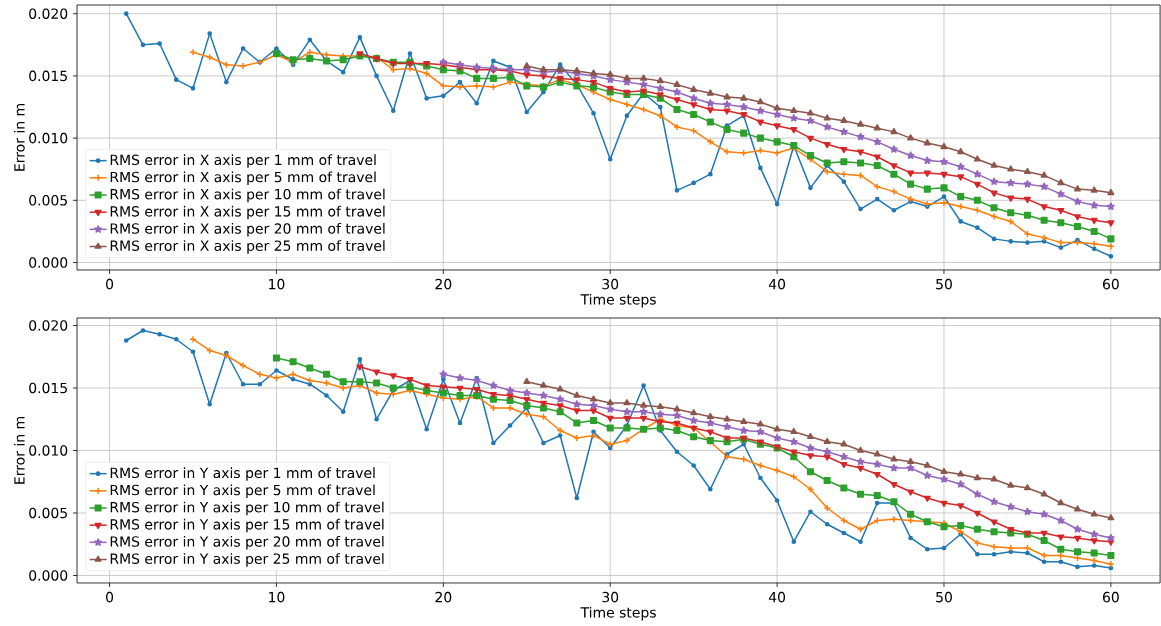  Describe the element at coordinates (247, 508) in the screenshot. I see `legend-label: RMS error in Y axis per 10 mm of travel` at that location.